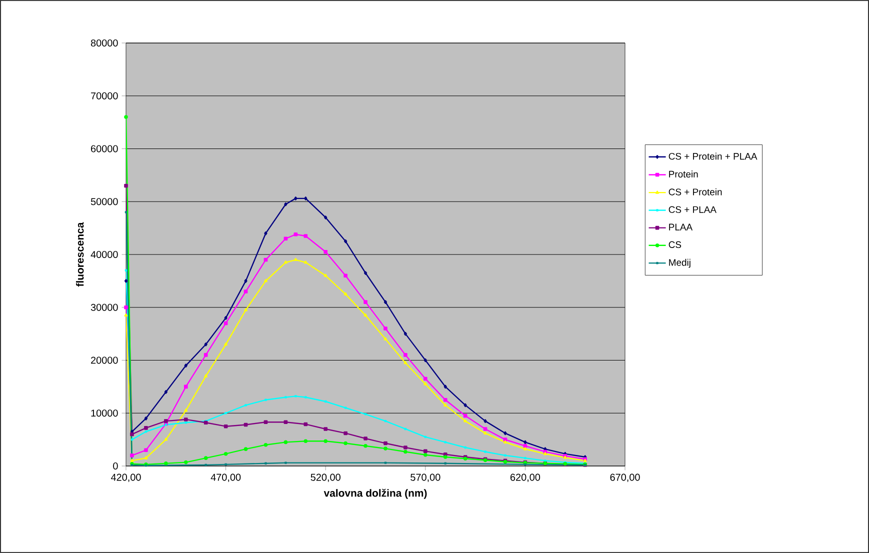  Describe the element at coordinates (683, 174) in the screenshot. I see `legend-label: Protein` at that location.